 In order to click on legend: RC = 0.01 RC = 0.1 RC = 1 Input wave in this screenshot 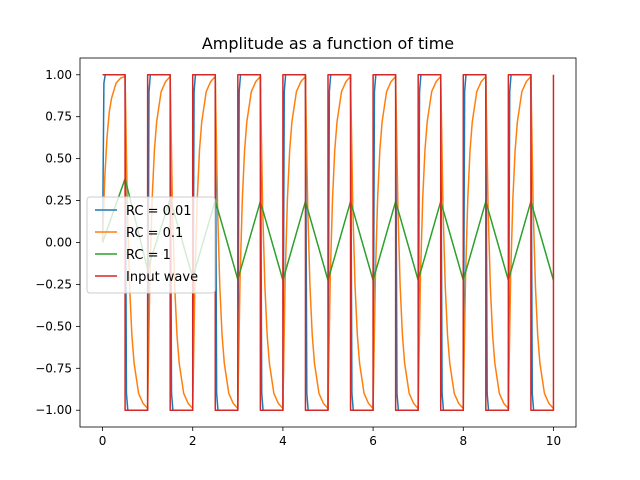, I will do `click(151, 245)`.